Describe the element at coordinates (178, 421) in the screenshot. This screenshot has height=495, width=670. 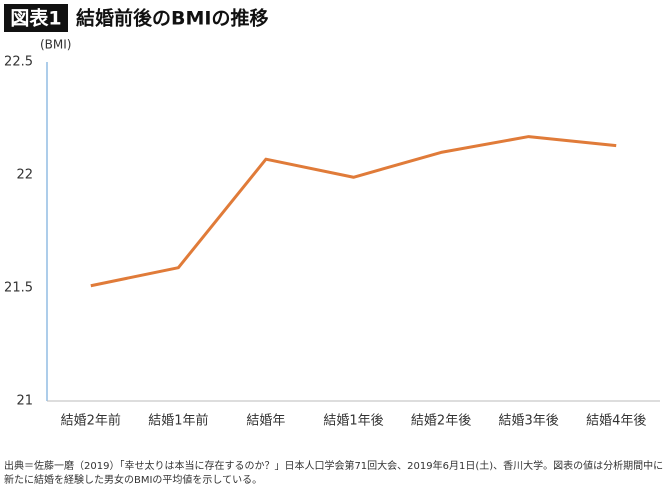
I see `x-tick-label: 結婚1年前` at that location.